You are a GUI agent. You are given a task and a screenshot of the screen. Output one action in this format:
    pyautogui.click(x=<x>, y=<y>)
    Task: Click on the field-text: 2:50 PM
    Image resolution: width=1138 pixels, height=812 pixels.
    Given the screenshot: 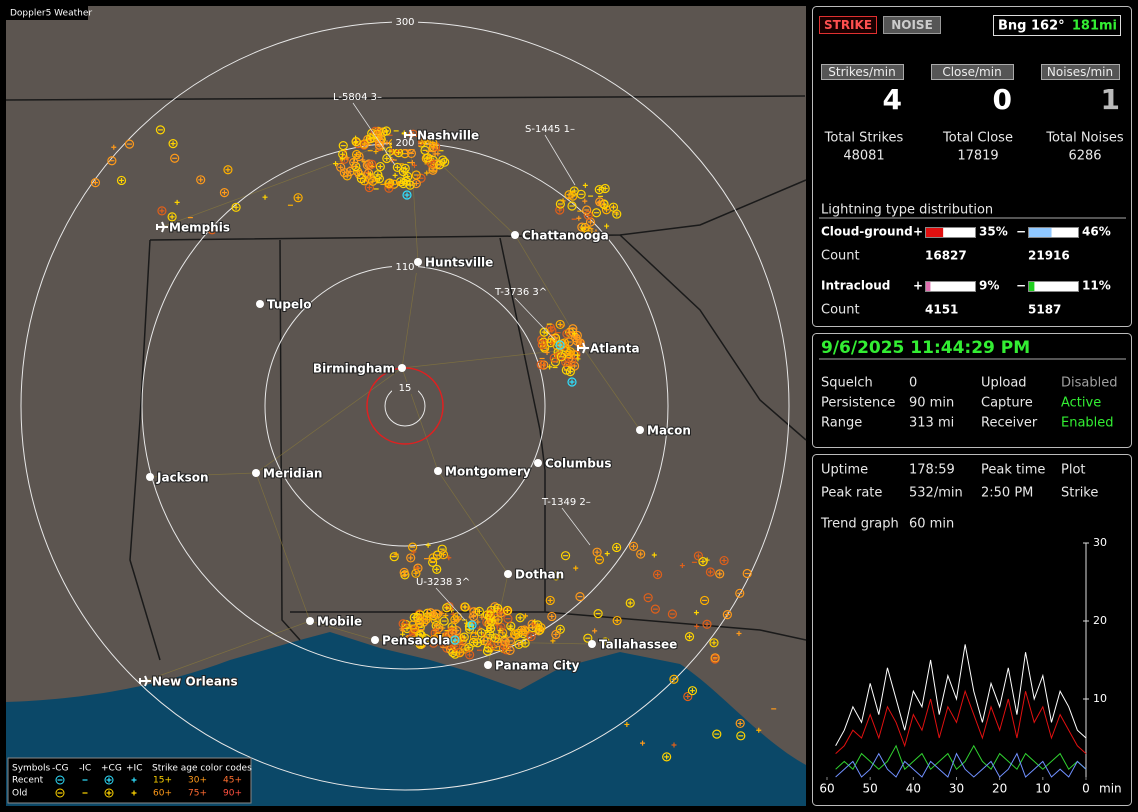 What is the action you would take?
    pyautogui.click(x=1007, y=493)
    